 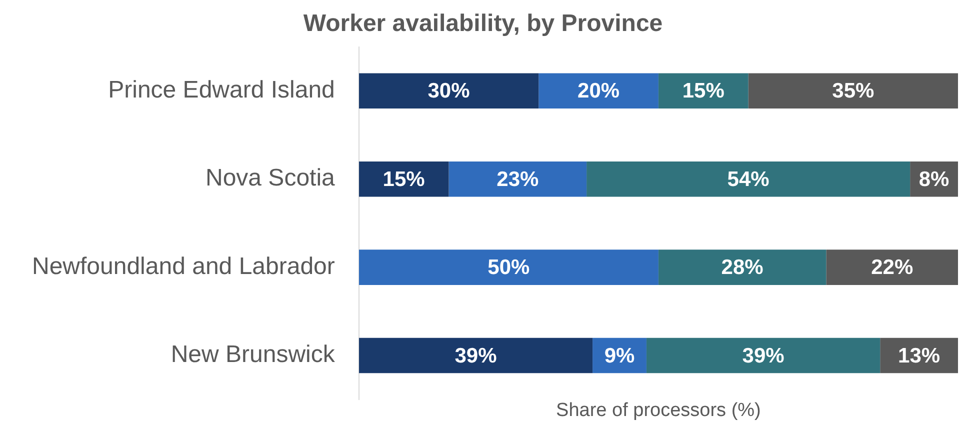 I want to click on data-label: 50%, so click(x=509, y=268).